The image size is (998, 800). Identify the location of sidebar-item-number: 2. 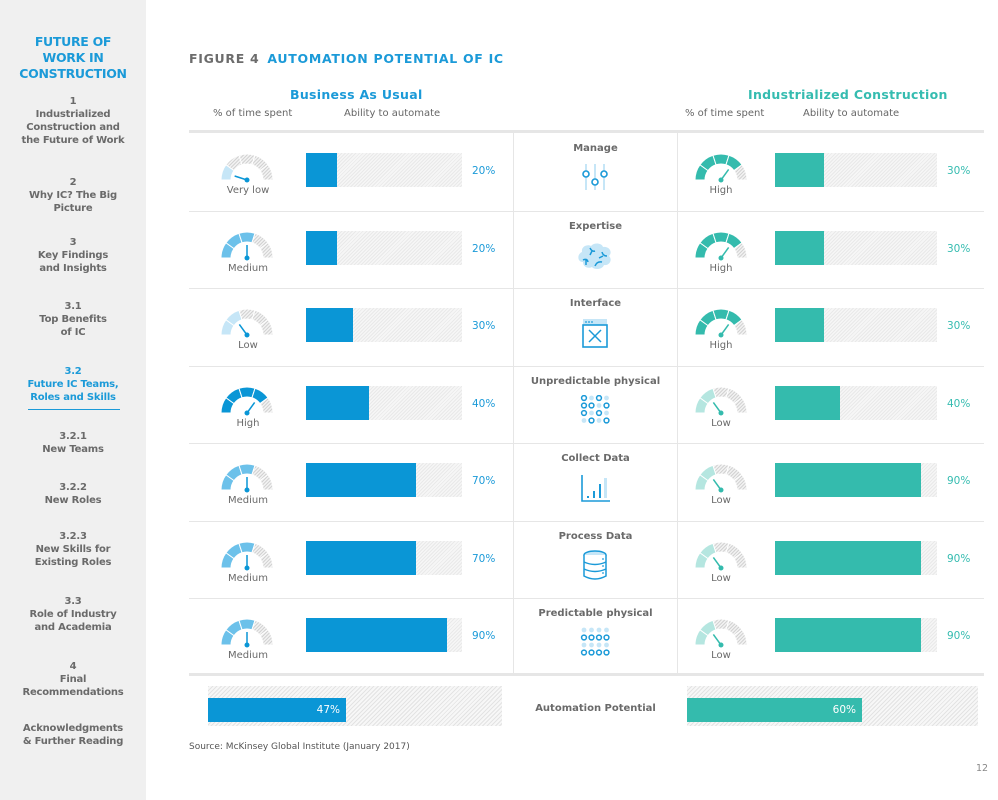
(73, 182).